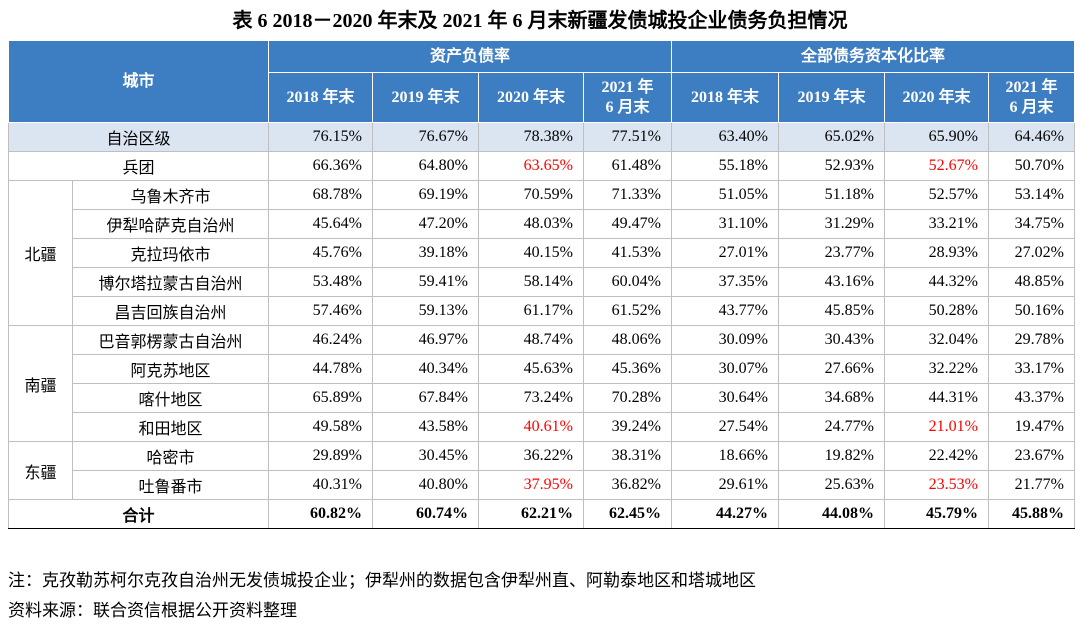 The height and width of the screenshot is (624, 1080). What do you see at coordinates (531, 137) in the screenshot?
I see `value-cell: 78.38%` at bounding box center [531, 137].